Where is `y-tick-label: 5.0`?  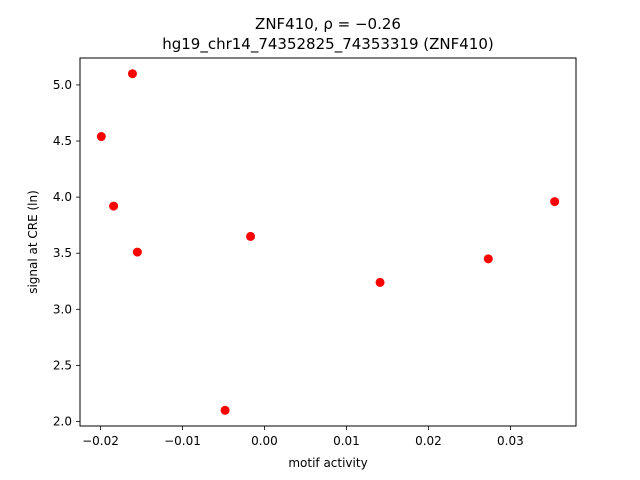
y-tick-label: 5.0 is located at coordinates (62, 85).